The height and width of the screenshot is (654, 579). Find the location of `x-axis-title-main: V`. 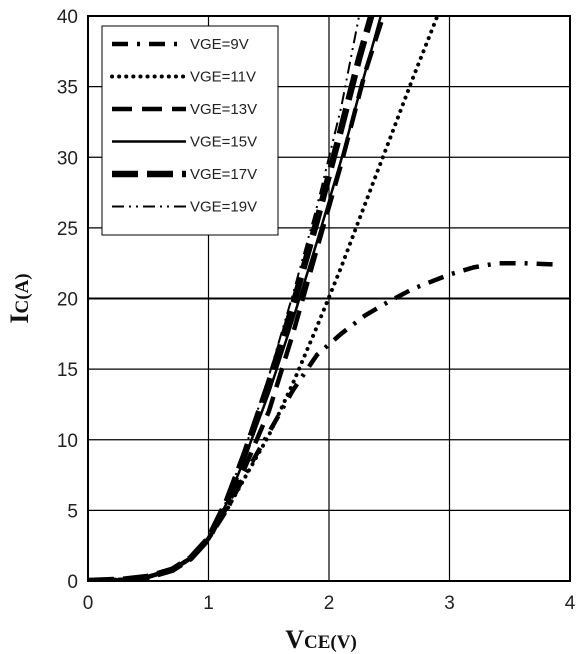

x-axis-title-main: V is located at coordinates (294, 639).